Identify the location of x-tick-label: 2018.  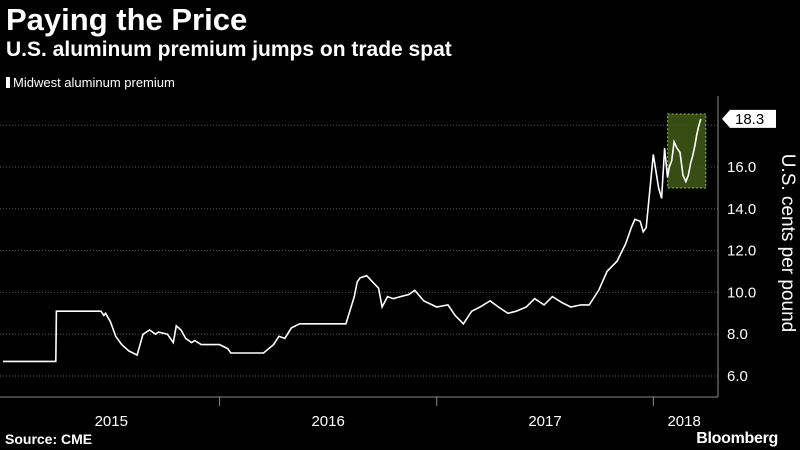
(683, 421).